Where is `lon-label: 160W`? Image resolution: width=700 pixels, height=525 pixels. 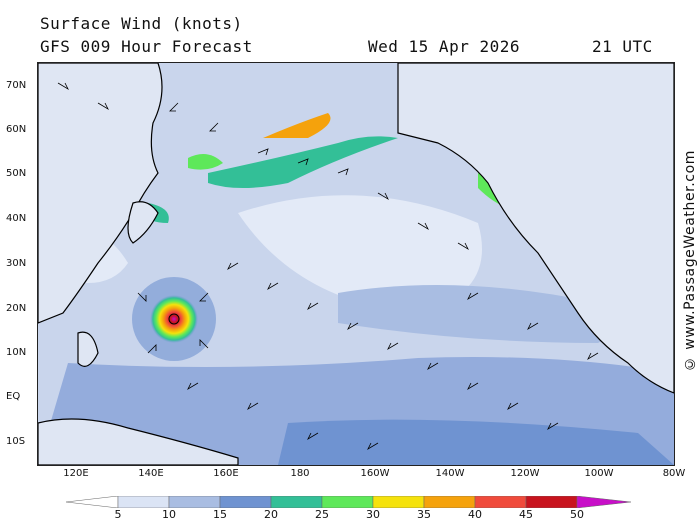
lon-label: 160W is located at coordinates (375, 473).